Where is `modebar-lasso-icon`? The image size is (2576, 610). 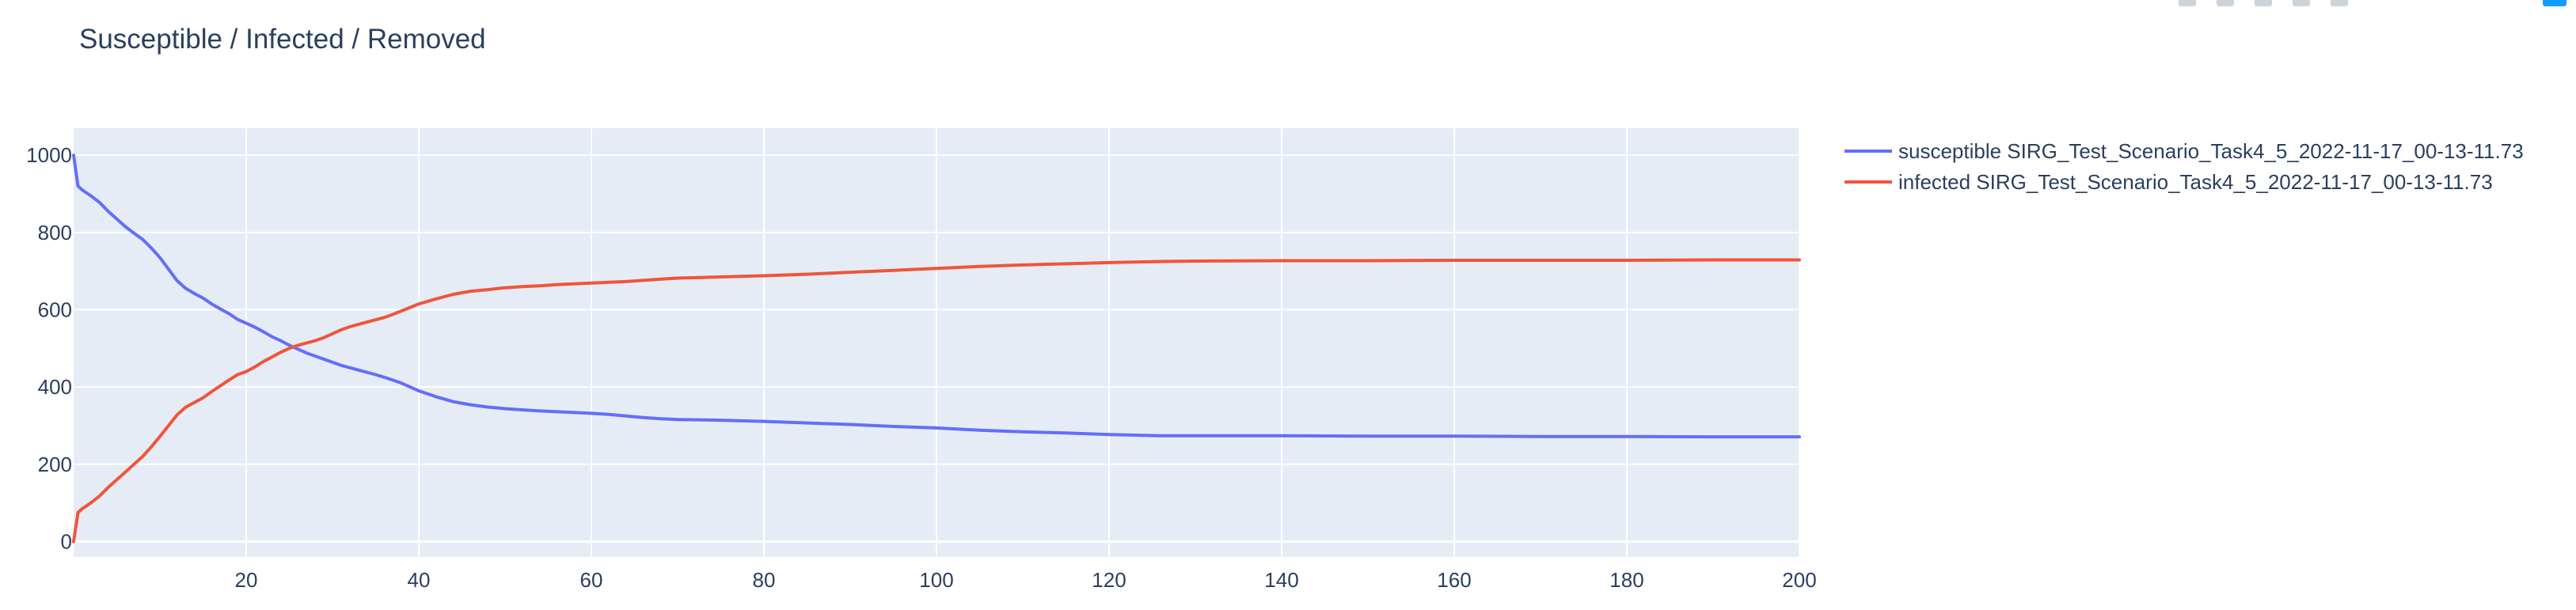 modebar-lasso-icon is located at coordinates (2302, 3).